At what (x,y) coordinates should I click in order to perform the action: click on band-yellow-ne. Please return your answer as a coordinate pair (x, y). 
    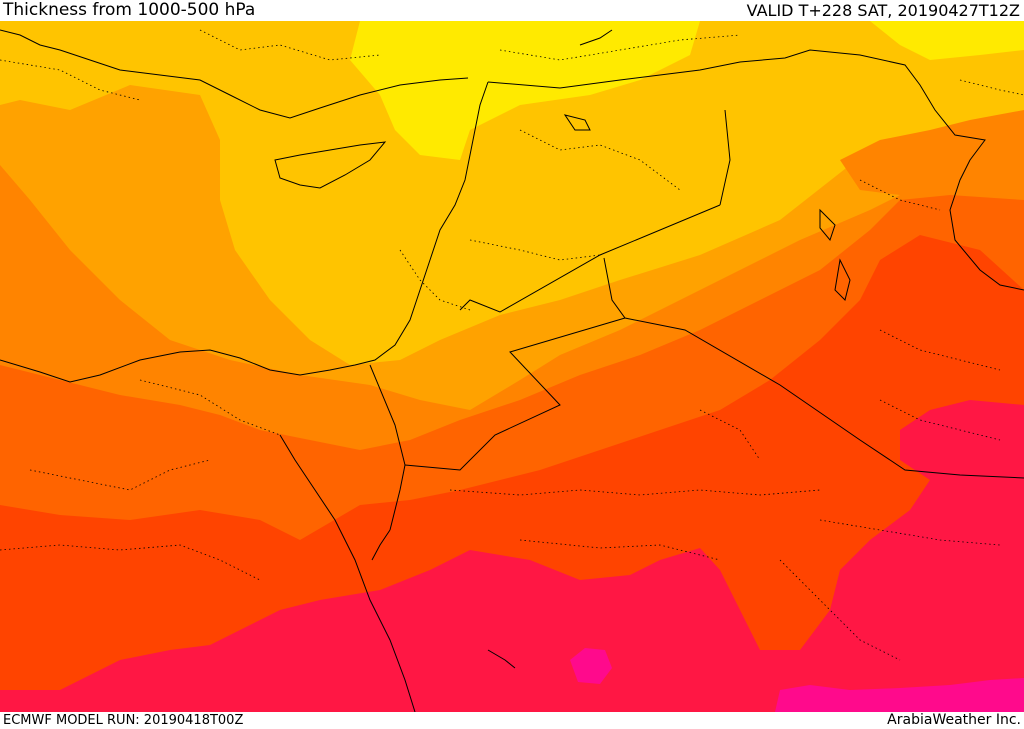
    Looking at the image, I should click on (947, 40).